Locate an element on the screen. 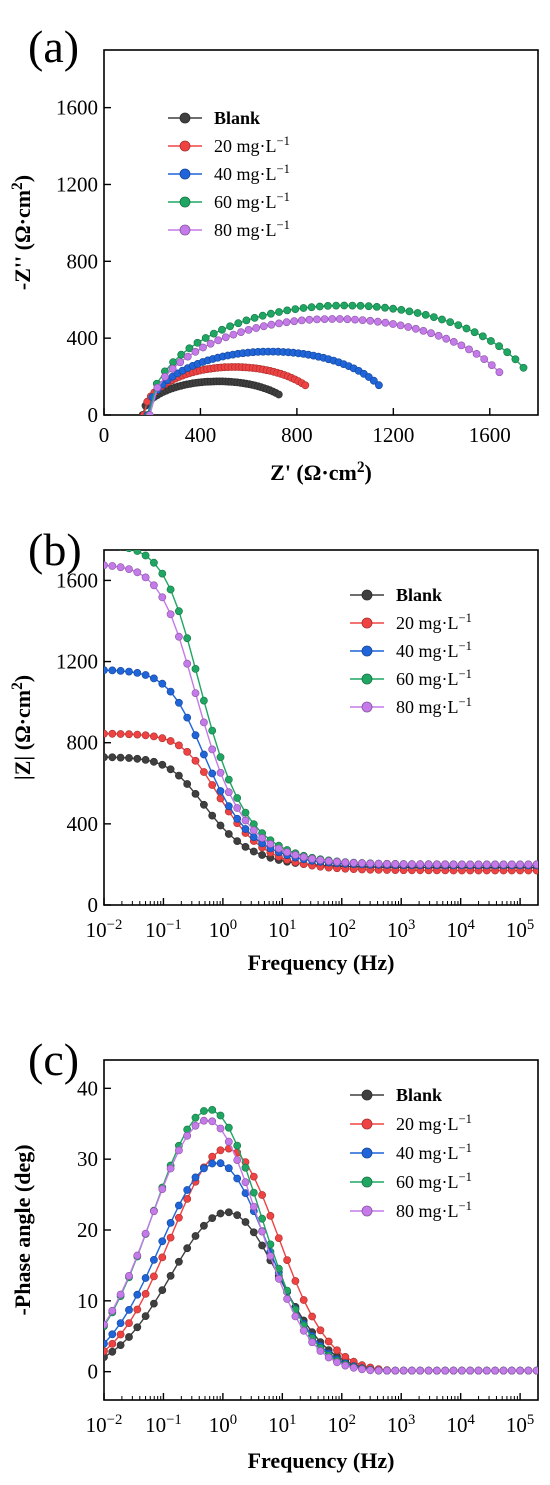 The width and height of the screenshot is (550, 1485). x-tick-label: 400 is located at coordinates (201, 435).